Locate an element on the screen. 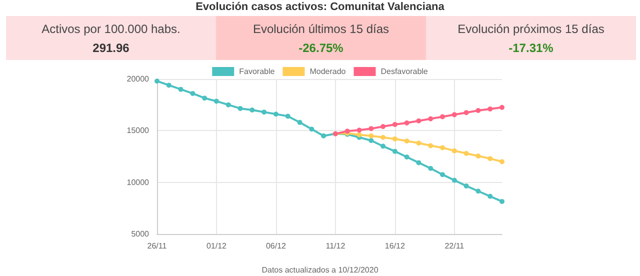 The width and height of the screenshot is (640, 276). text: Activos por 100.000 habs. is located at coordinates (111, 29).